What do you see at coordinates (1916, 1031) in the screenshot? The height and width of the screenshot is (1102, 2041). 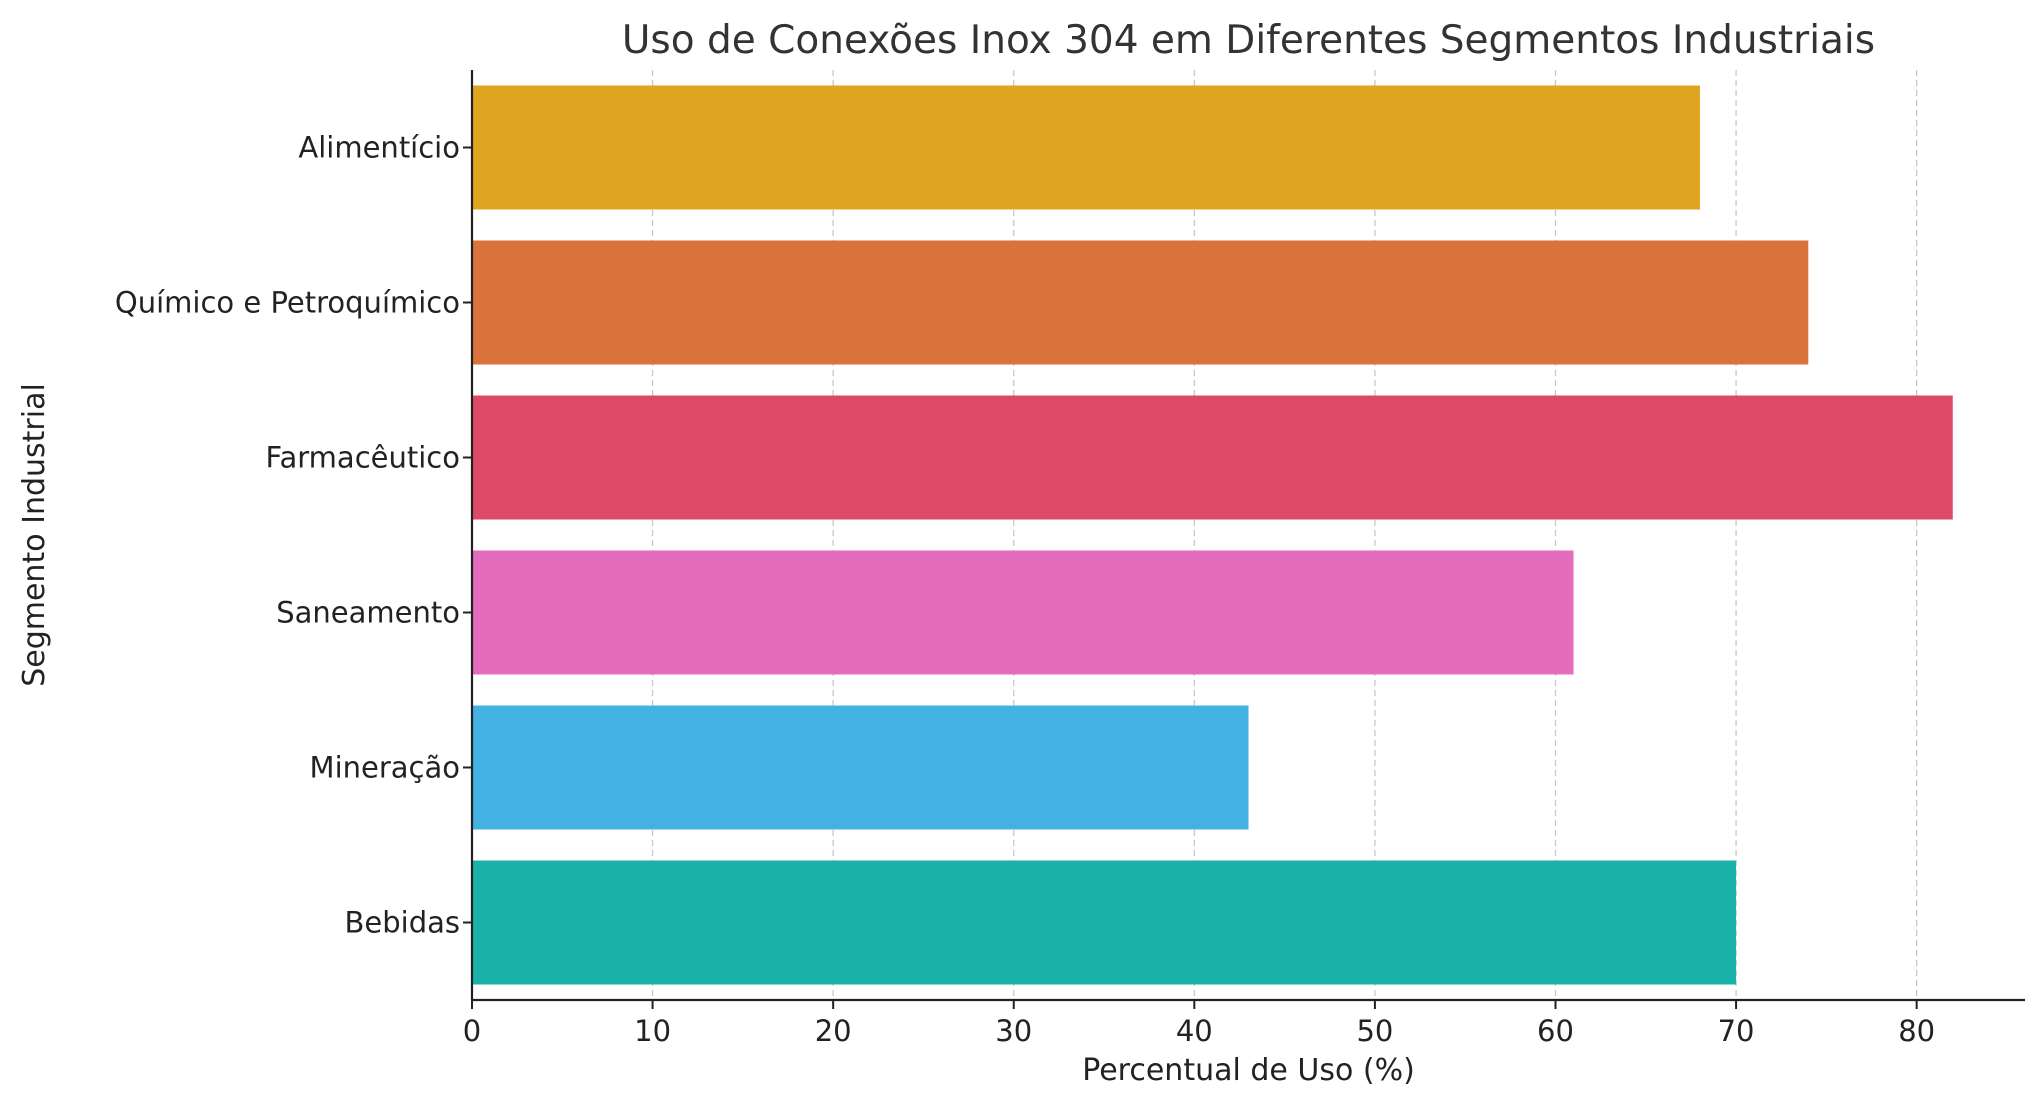 I see `x-tick-label: 80` at bounding box center [1916, 1031].